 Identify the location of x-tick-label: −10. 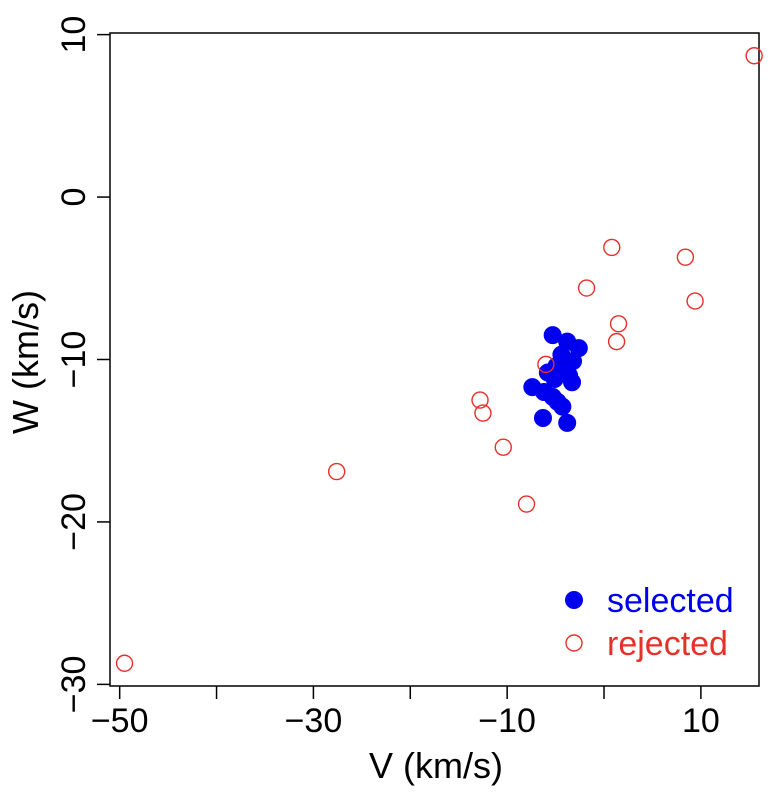
(507, 721).